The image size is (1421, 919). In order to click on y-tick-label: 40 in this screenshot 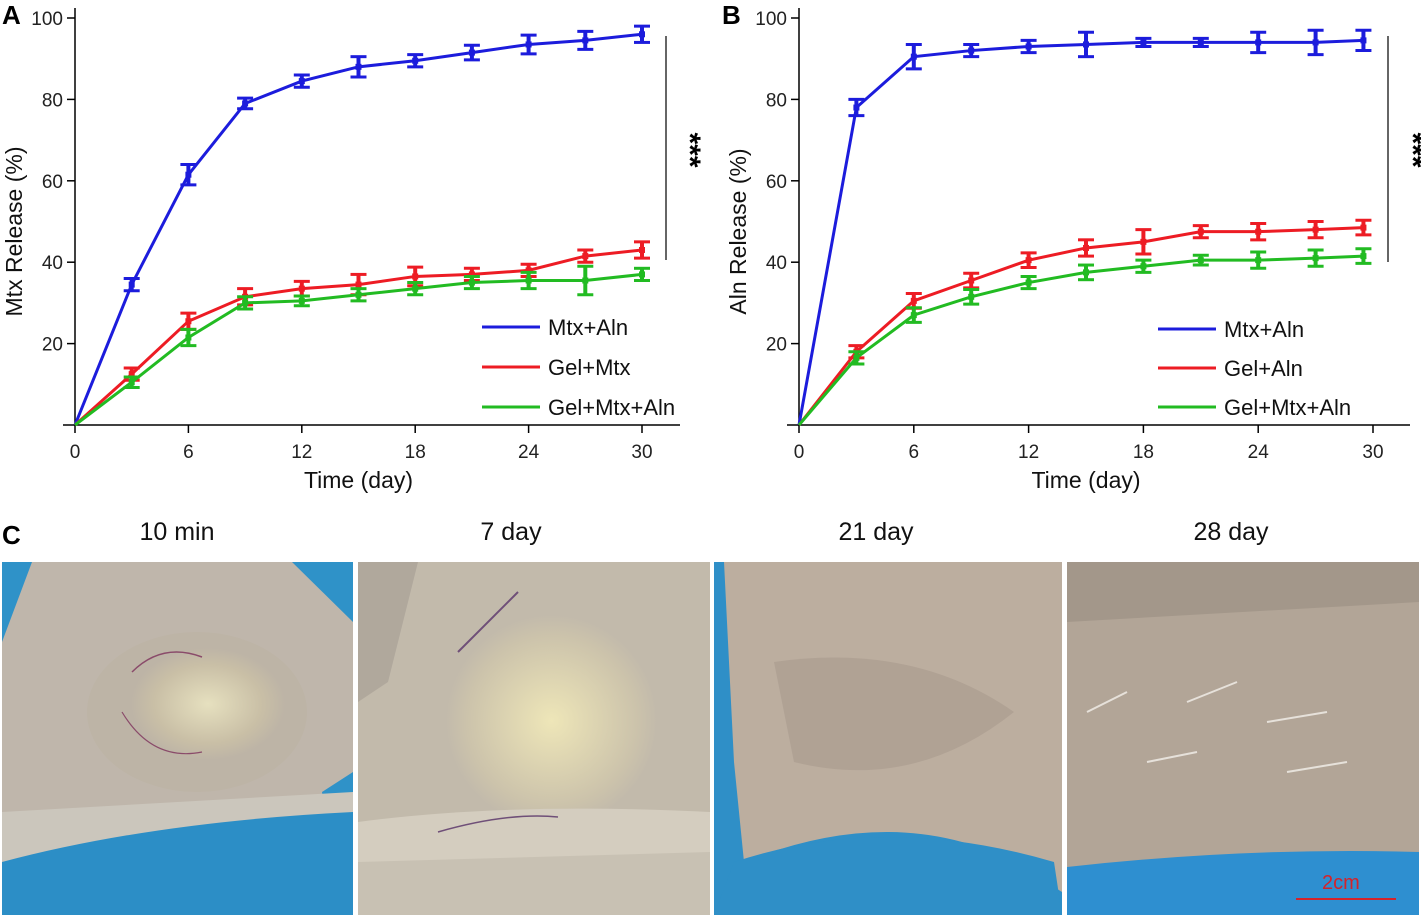, I will do `click(52, 263)`.